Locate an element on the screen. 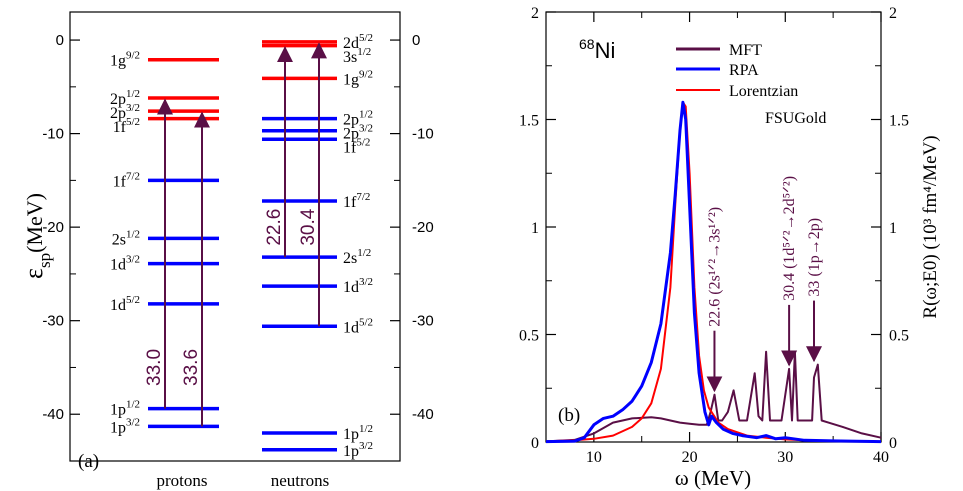 This screenshot has height=491, width=963. ylabel-unit: (MeV) is located at coordinates (34, 223).